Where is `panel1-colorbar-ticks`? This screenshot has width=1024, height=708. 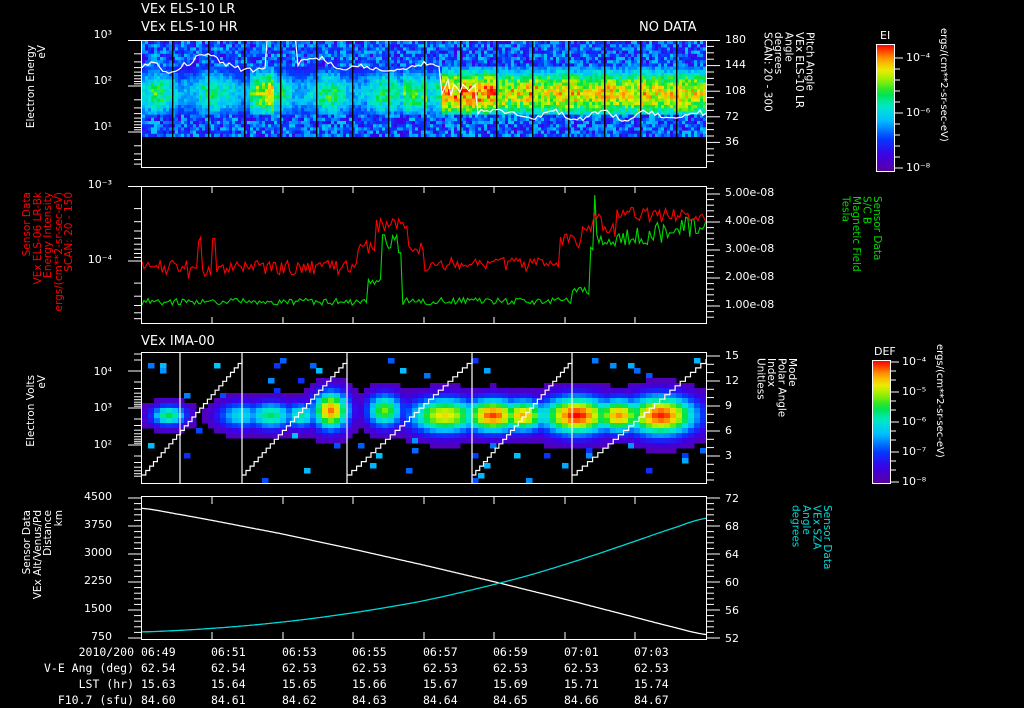
panel1-colorbar-ticks is located at coordinates (899, 113).